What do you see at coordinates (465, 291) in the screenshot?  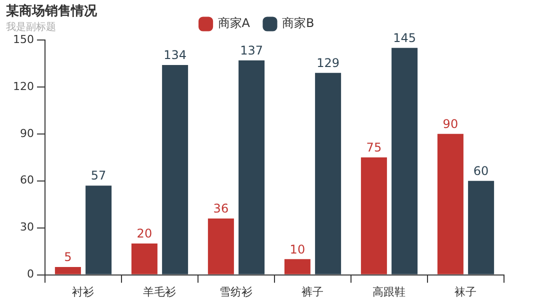 I see `x-tick-label: 袜子` at bounding box center [465, 291].